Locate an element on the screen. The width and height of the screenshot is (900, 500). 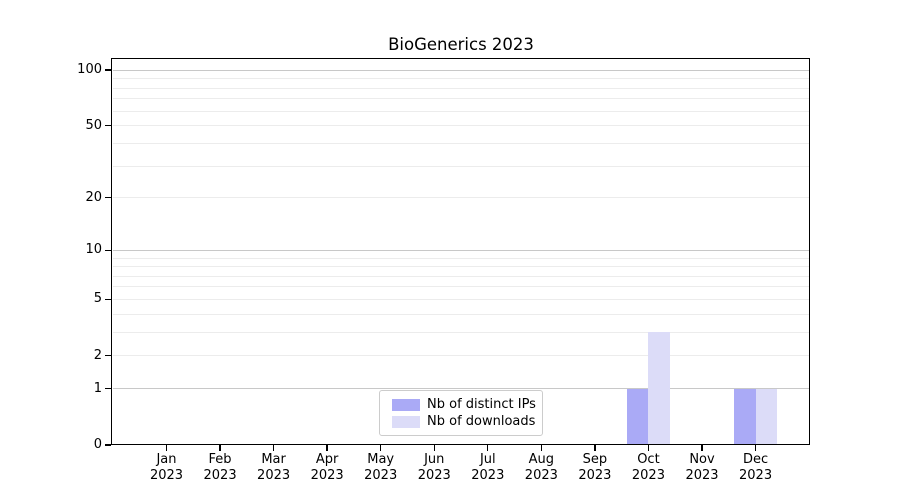
y-tick-label: 50 is located at coordinates (93, 125).